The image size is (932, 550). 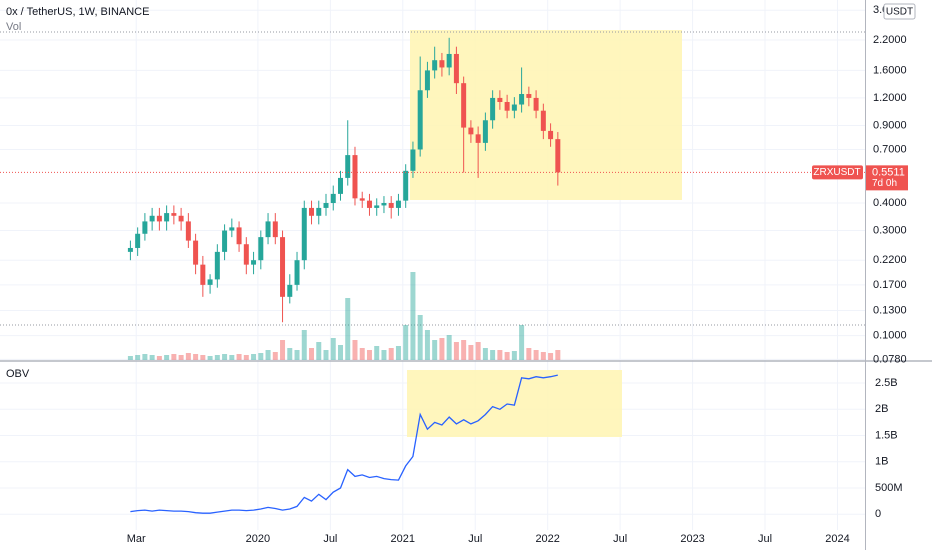 What do you see at coordinates (13, 27) in the screenshot?
I see `volume-label: Vol` at bounding box center [13, 27].